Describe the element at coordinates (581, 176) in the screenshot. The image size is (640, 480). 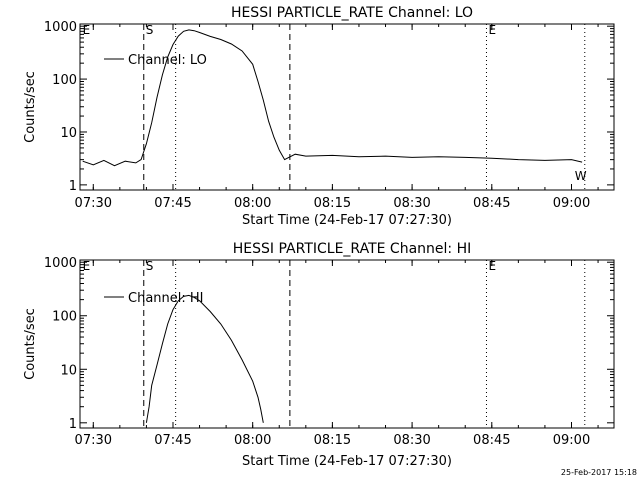
I see `edge-marker-W: W` at that location.